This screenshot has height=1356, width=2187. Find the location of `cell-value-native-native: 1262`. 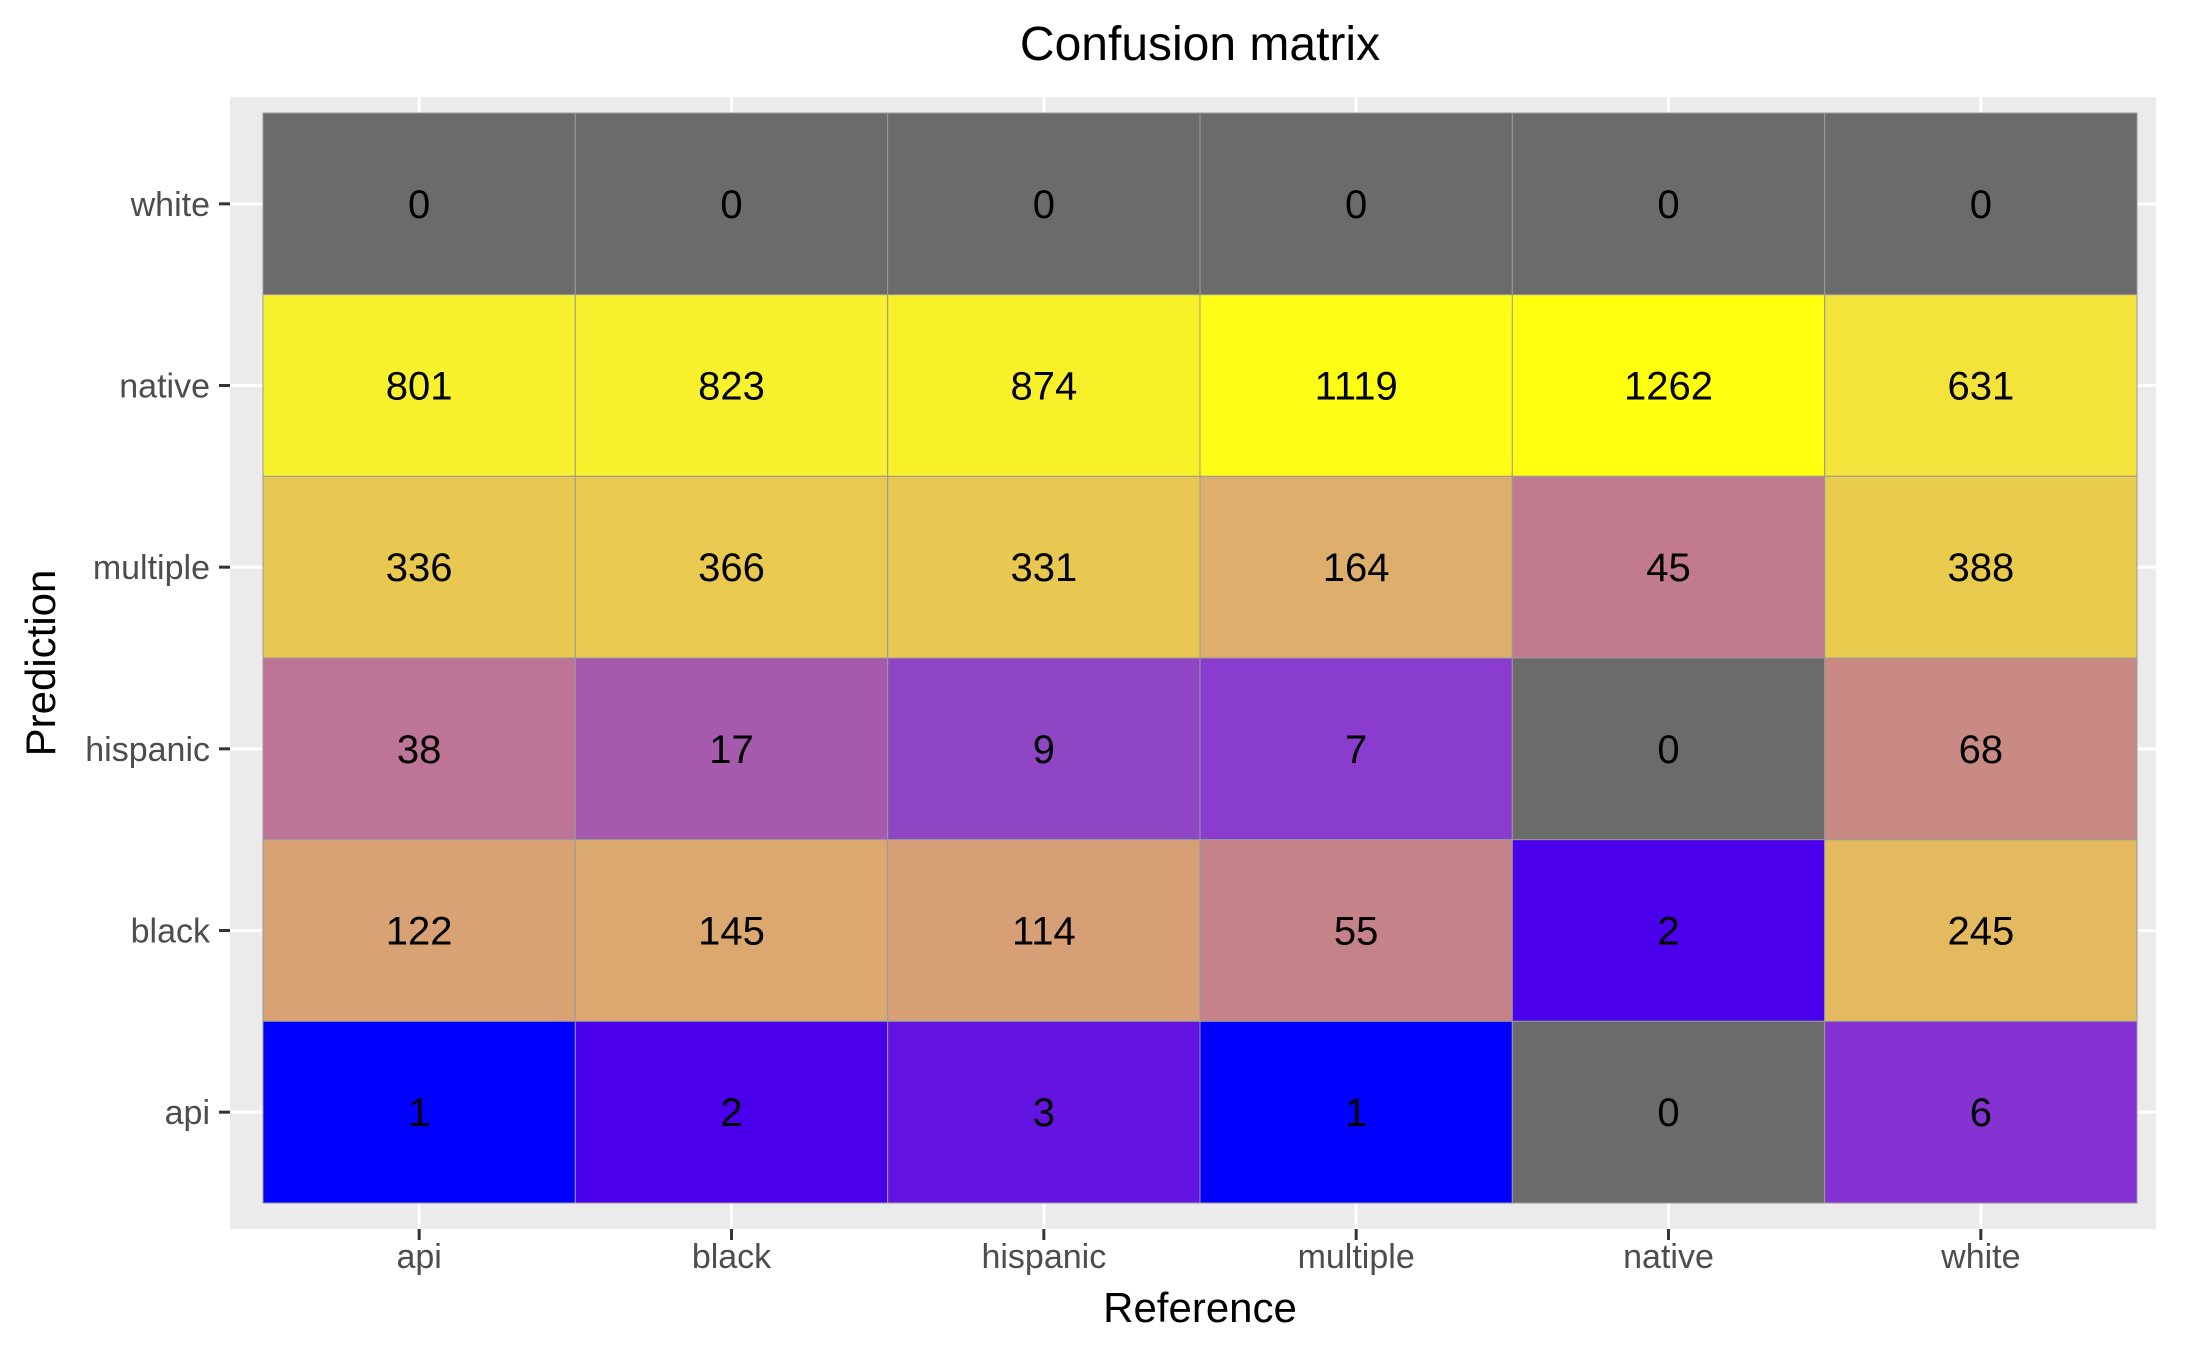

cell-value-native-native: 1262 is located at coordinates (1668, 387).